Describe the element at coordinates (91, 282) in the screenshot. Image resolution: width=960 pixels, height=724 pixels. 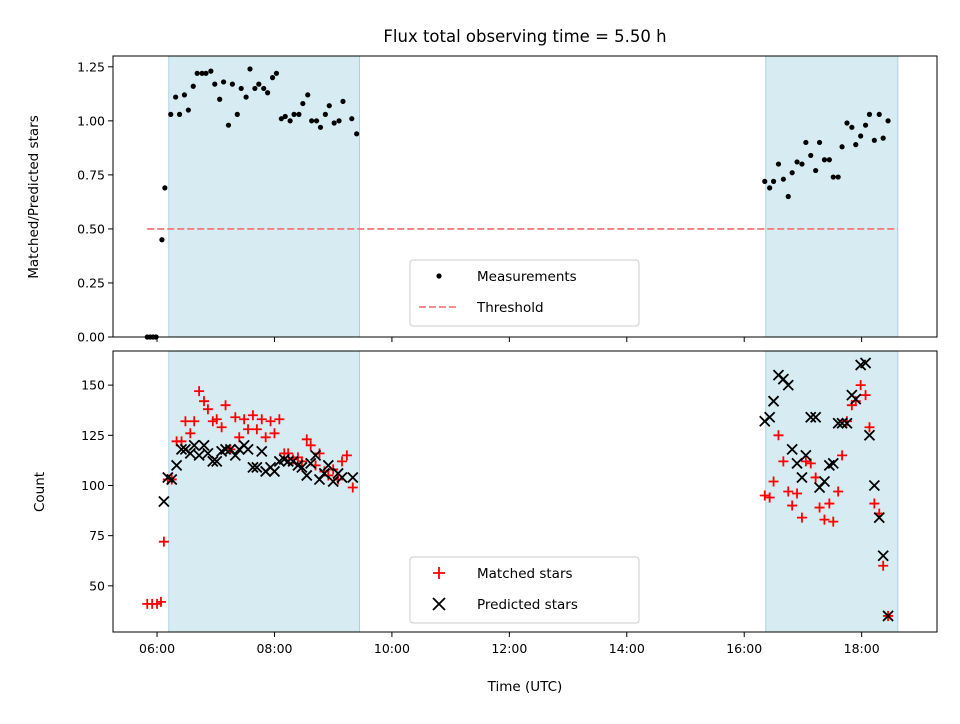
I see `y-tick-label: 0.25` at that location.